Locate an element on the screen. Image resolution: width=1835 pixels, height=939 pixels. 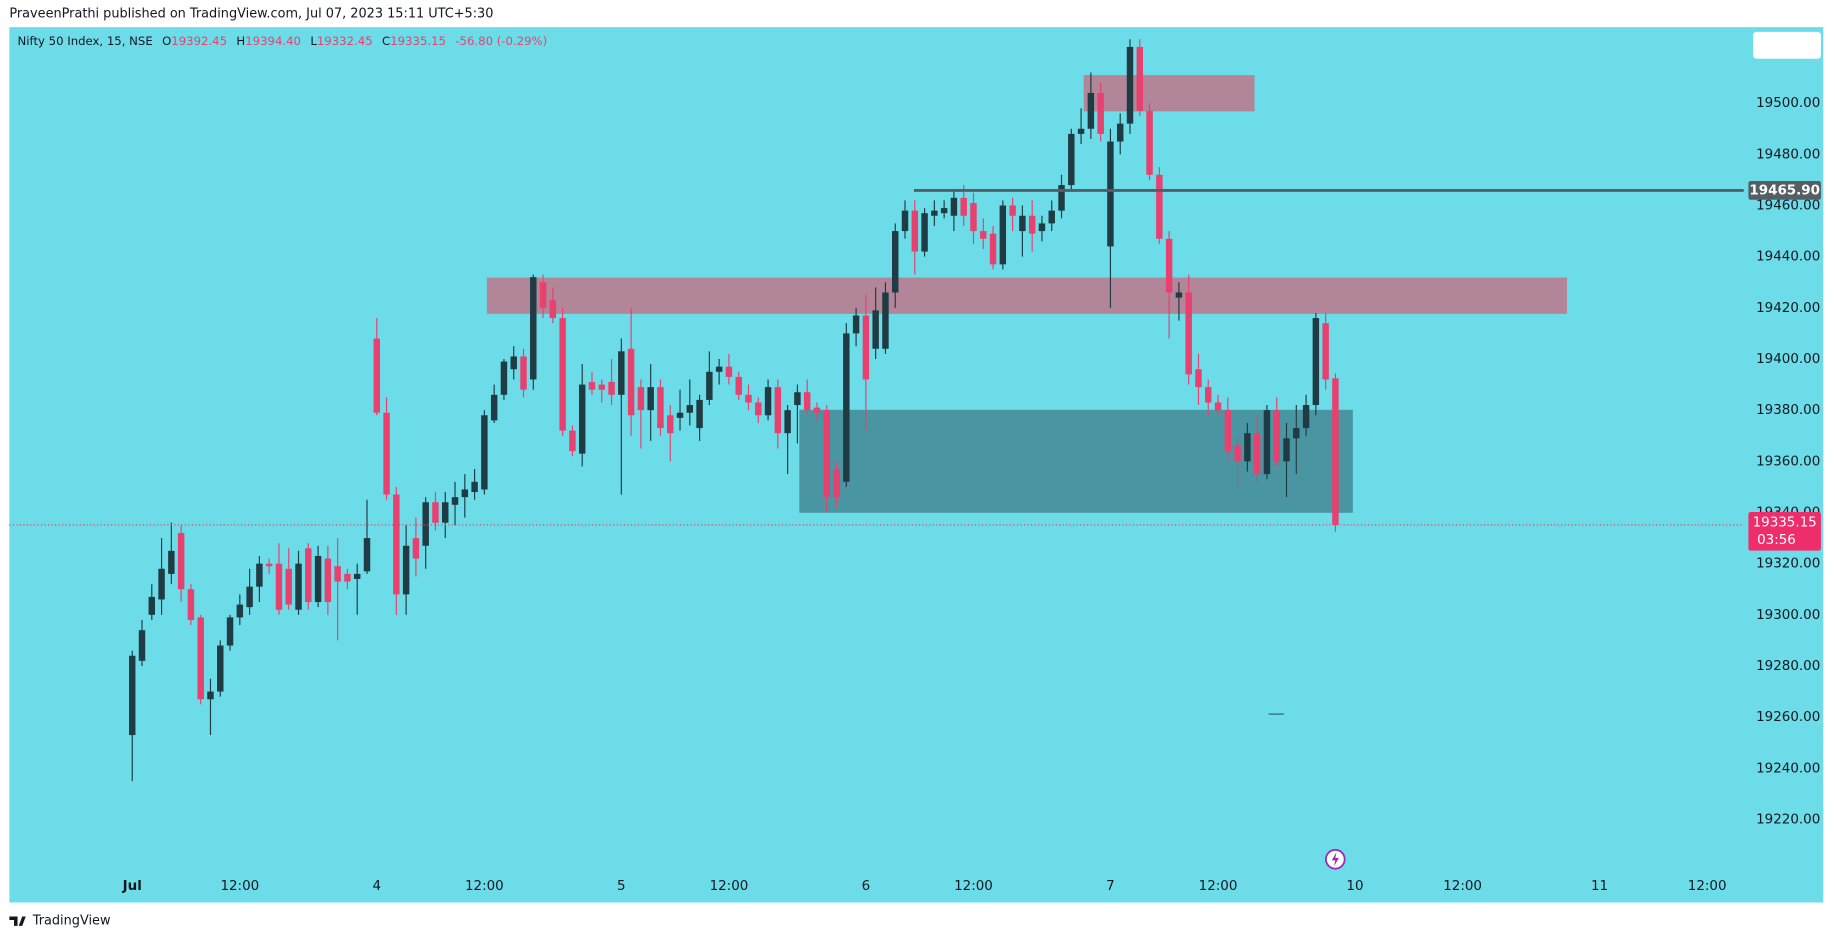
y-tick-label: 19320.00 is located at coordinates (1788, 564).